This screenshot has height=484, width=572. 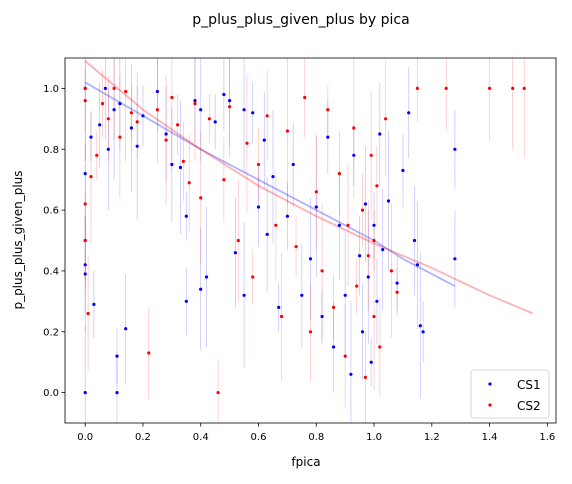 I want to click on chart-title: p_plus_plus_given_plus by pica, so click(x=300, y=20).